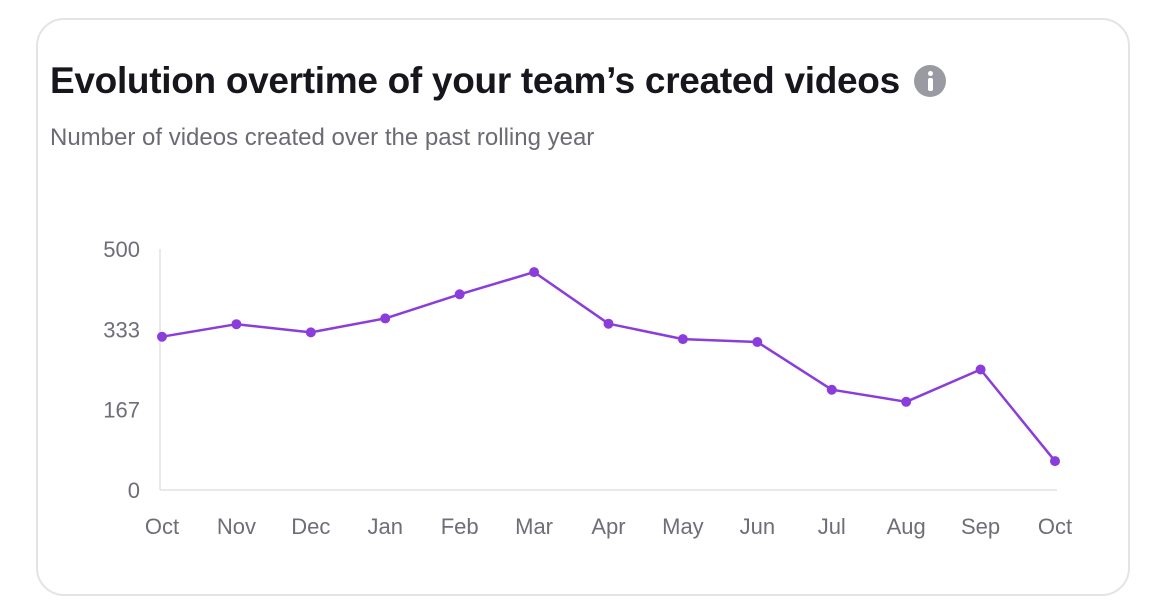 The image size is (1154, 612). I want to click on y-tick-label: 167, so click(121, 410).